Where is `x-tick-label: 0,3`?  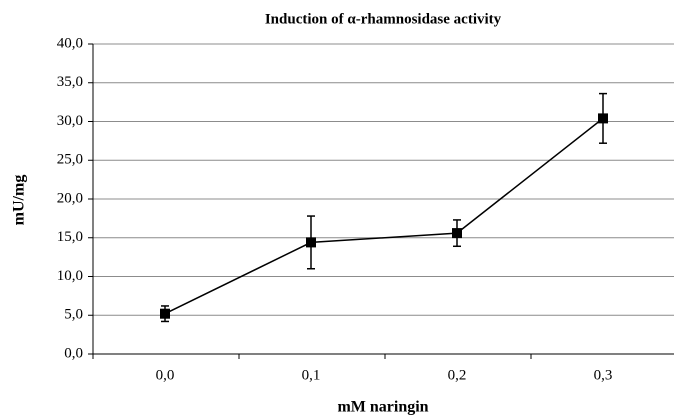 x-tick-label: 0,3 is located at coordinates (603, 375).